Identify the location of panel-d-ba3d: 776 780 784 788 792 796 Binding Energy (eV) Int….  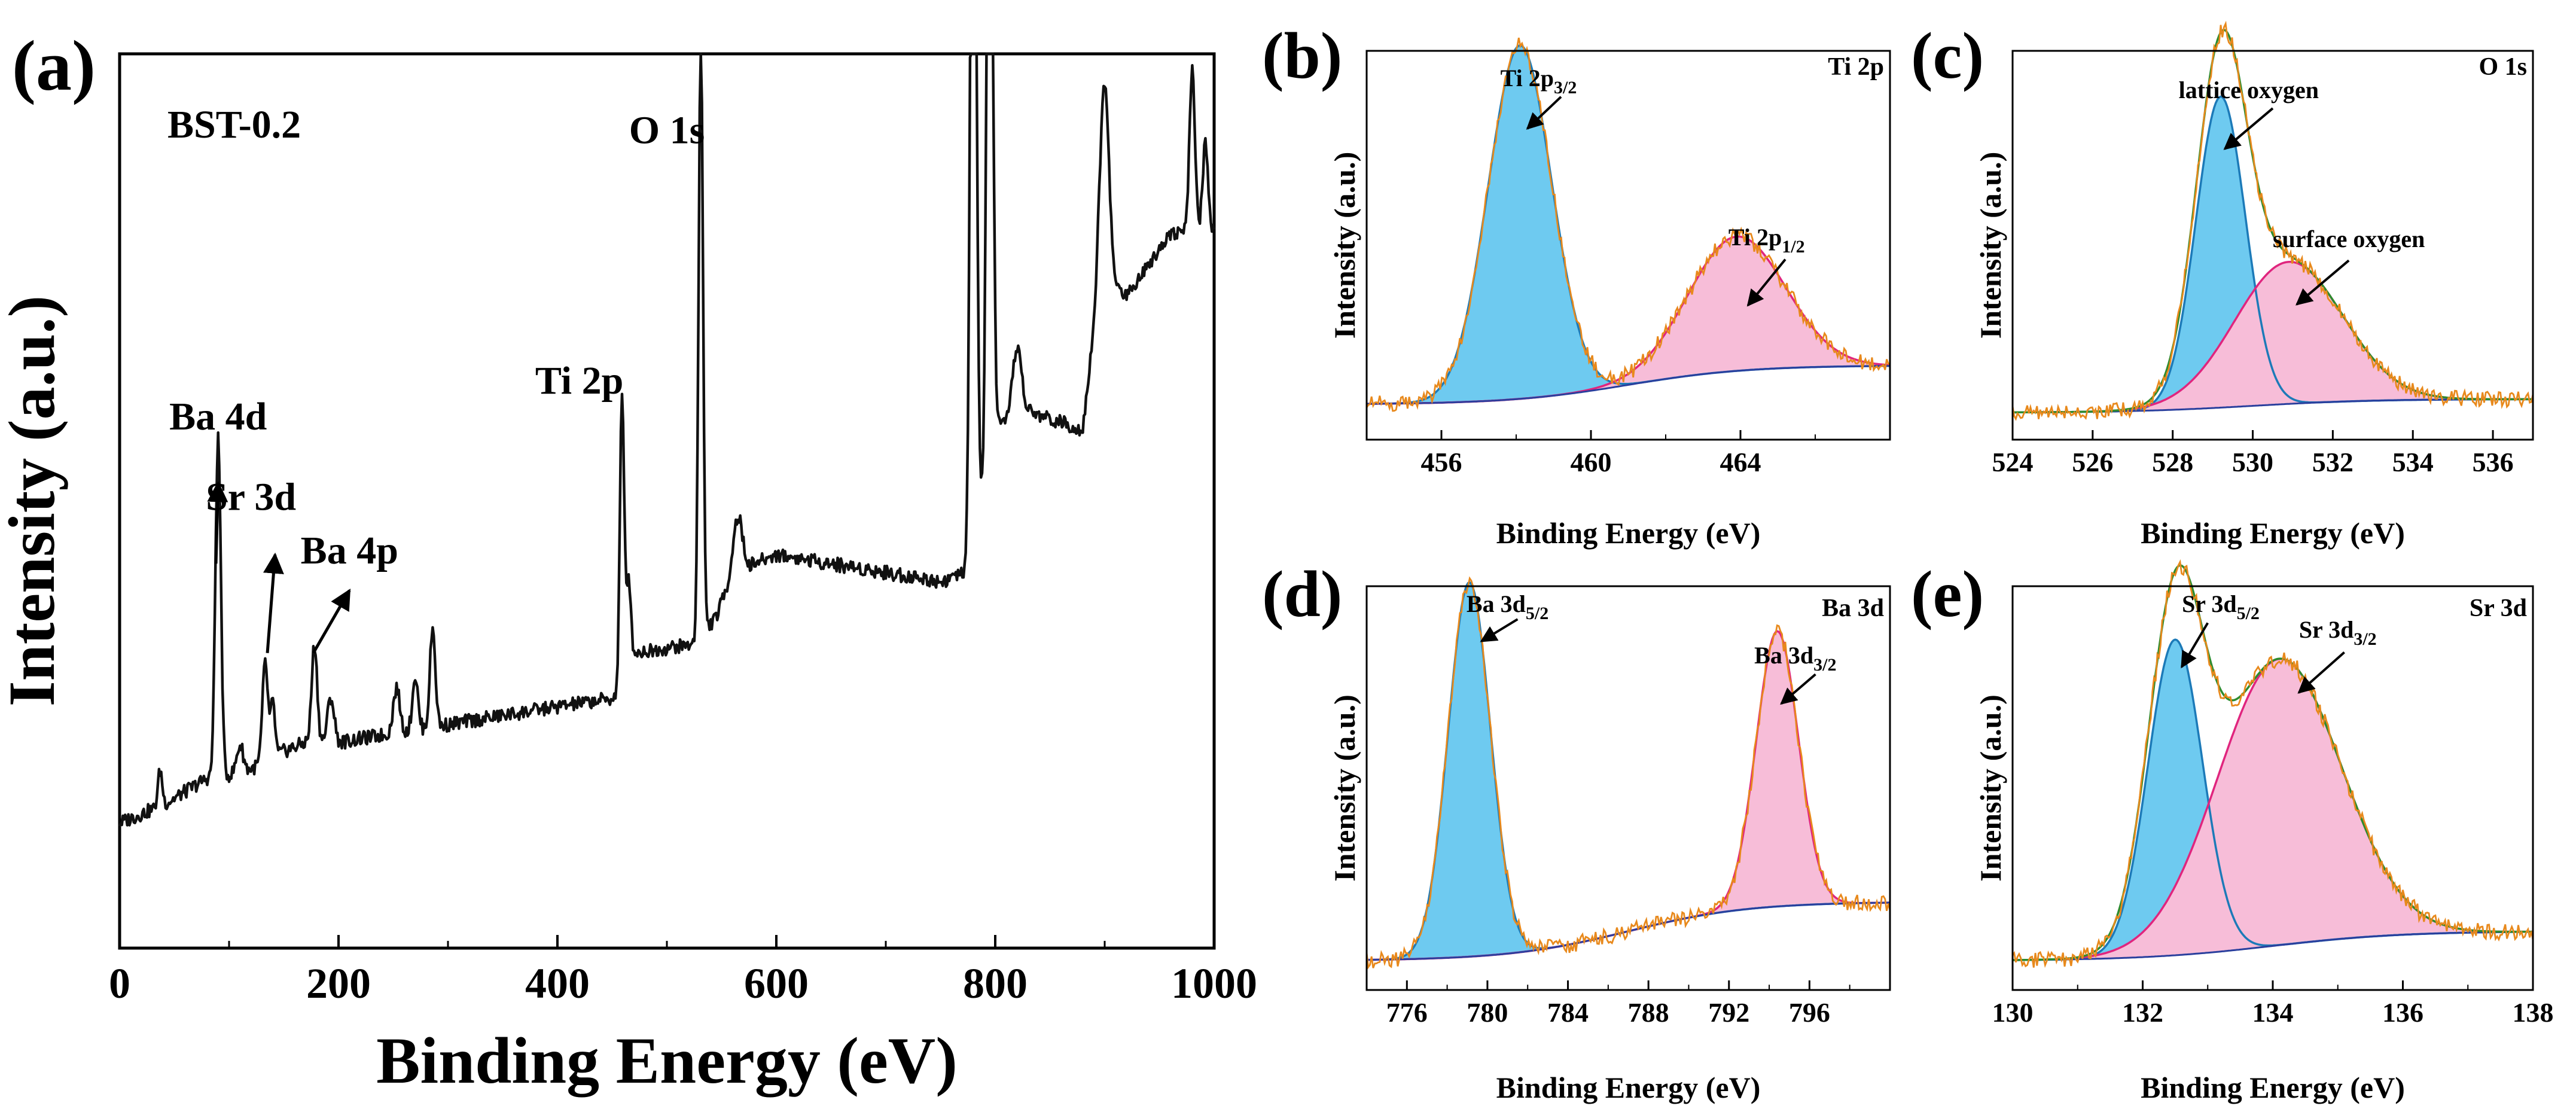
(1576, 831).